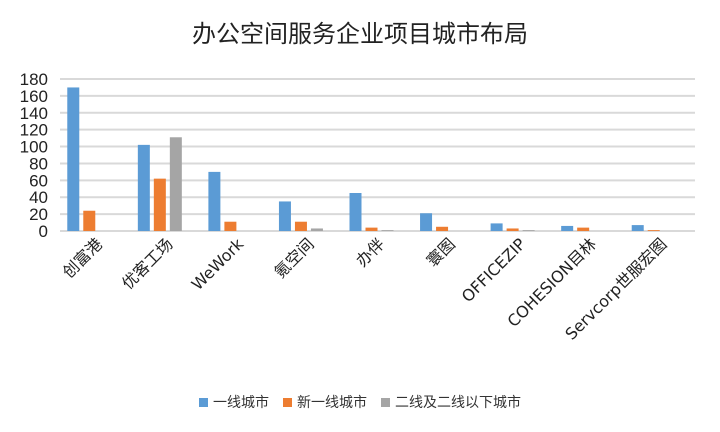 The width and height of the screenshot is (720, 432). Describe the element at coordinates (332, 403) in the screenshot. I see `legend-label: 新一线城市` at that location.